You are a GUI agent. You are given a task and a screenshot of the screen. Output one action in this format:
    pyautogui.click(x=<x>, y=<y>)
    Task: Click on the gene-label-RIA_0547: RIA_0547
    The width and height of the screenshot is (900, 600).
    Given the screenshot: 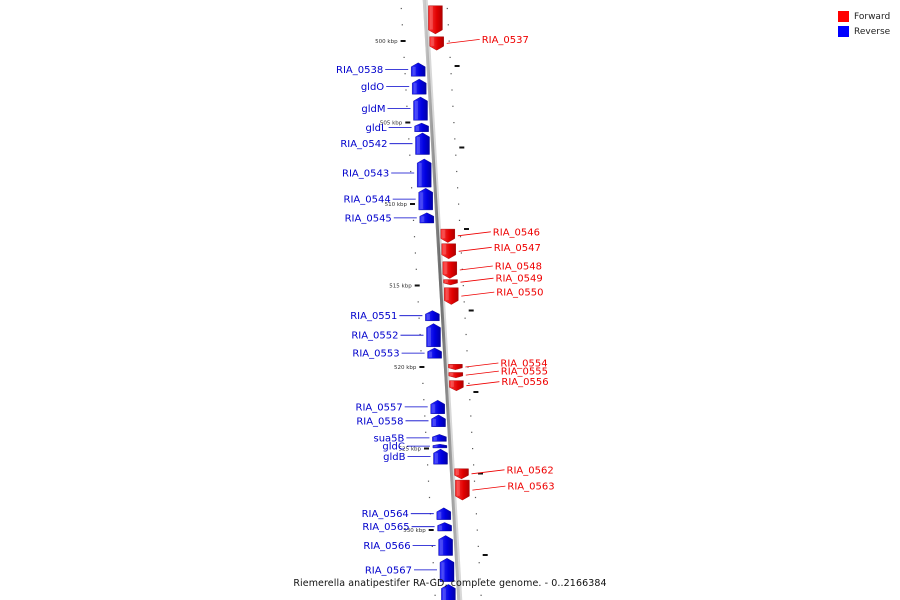 What is the action you would take?
    pyautogui.click(x=517, y=248)
    